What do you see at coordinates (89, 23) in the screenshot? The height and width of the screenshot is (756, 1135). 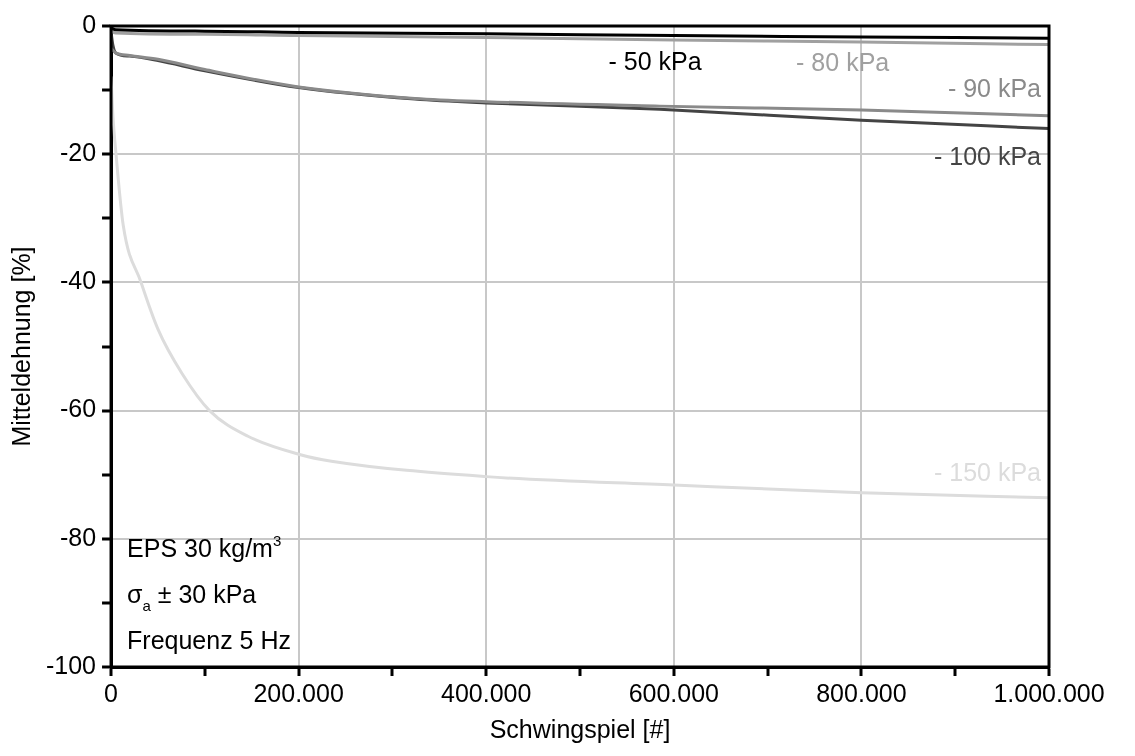 I see `y-tick-label: 0` at bounding box center [89, 23].